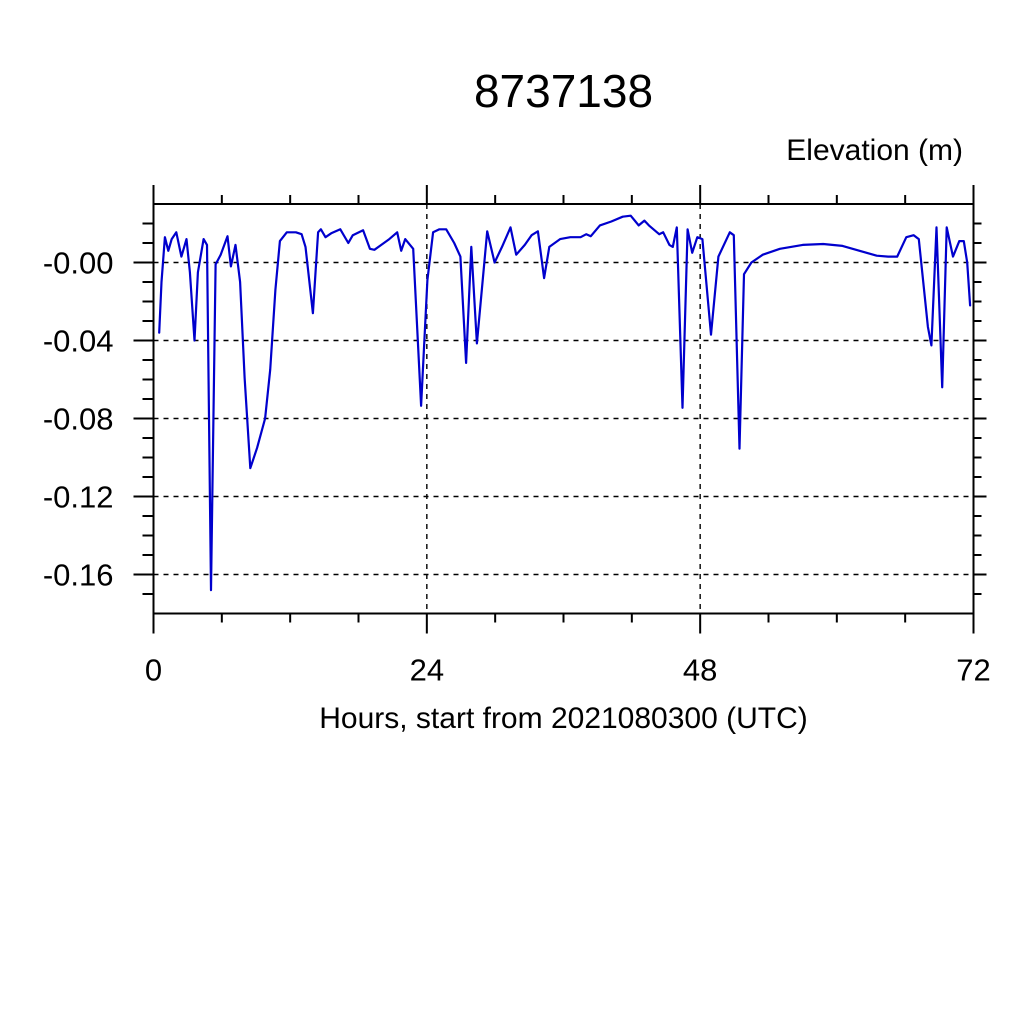 This screenshot has height=1024, width=1024. I want to click on y-tick-labels: -0.00 -0.04 -0.08 -0.12 -0.16, so click(78, 419).